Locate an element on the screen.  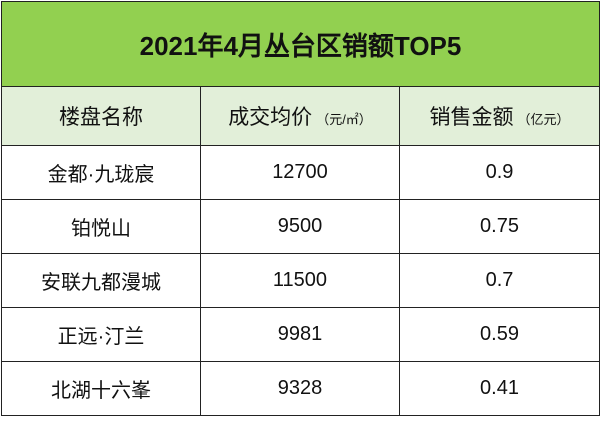
avg-price: 9500 is located at coordinates (300, 226).